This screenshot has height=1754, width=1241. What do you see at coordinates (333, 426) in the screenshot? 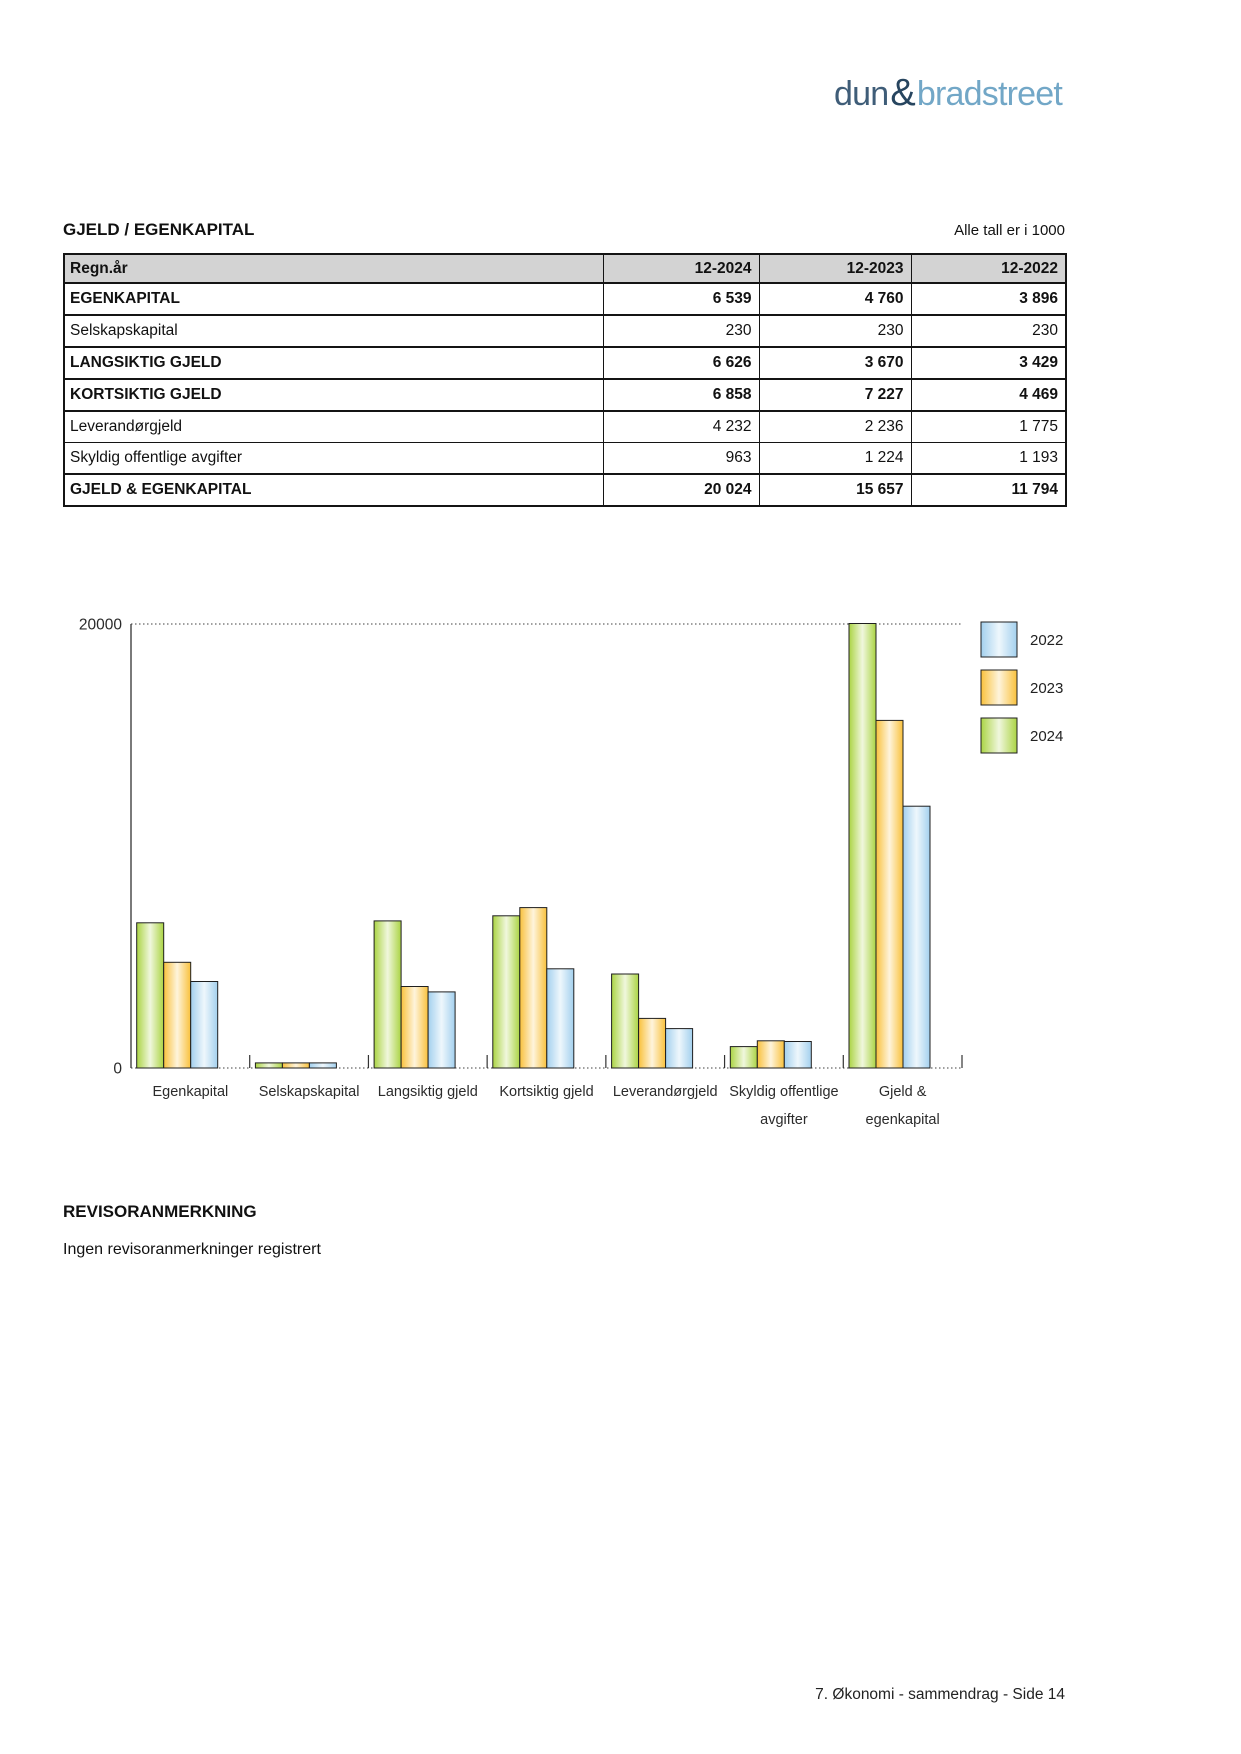
I see `row-label: Leverandørgjeld` at bounding box center [333, 426].